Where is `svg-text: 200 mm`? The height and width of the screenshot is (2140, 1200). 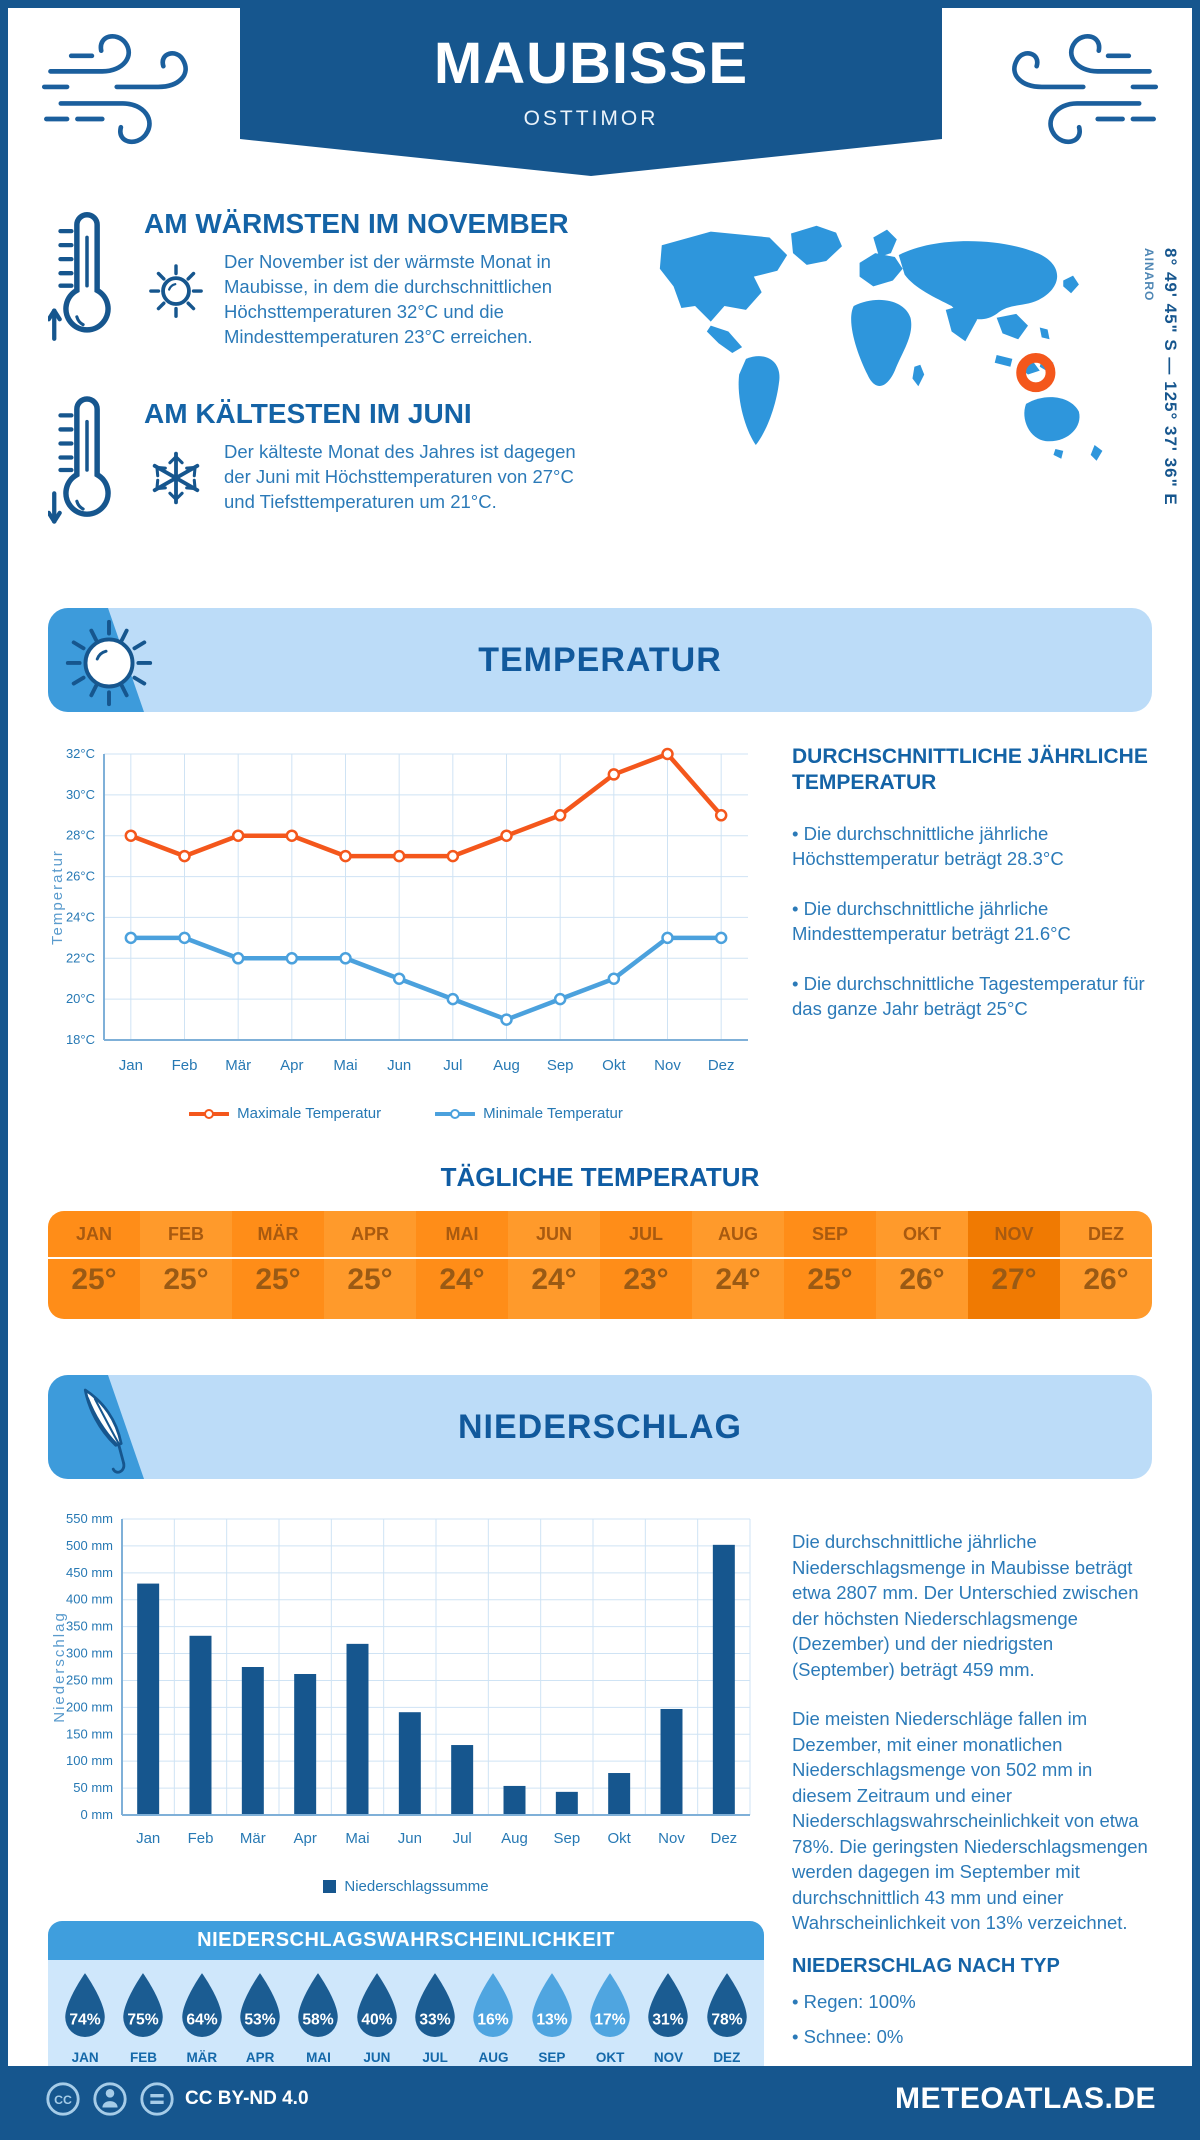 svg-text: 200 mm is located at coordinates (89, 1706).